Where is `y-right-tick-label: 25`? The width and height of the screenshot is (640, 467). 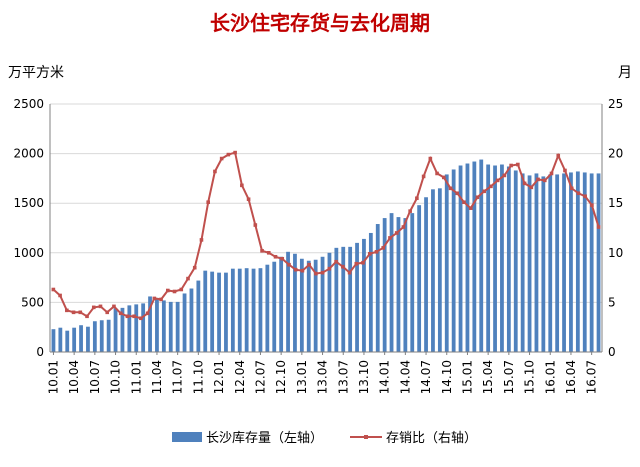
y-right-tick-label: 25 is located at coordinates (615, 104).